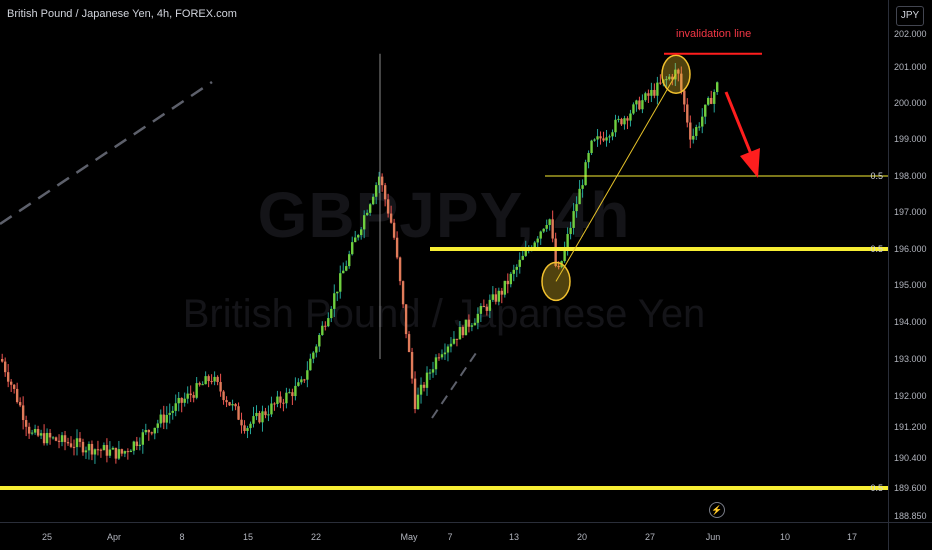  I want to click on price-tick: 188.850, so click(910, 516).